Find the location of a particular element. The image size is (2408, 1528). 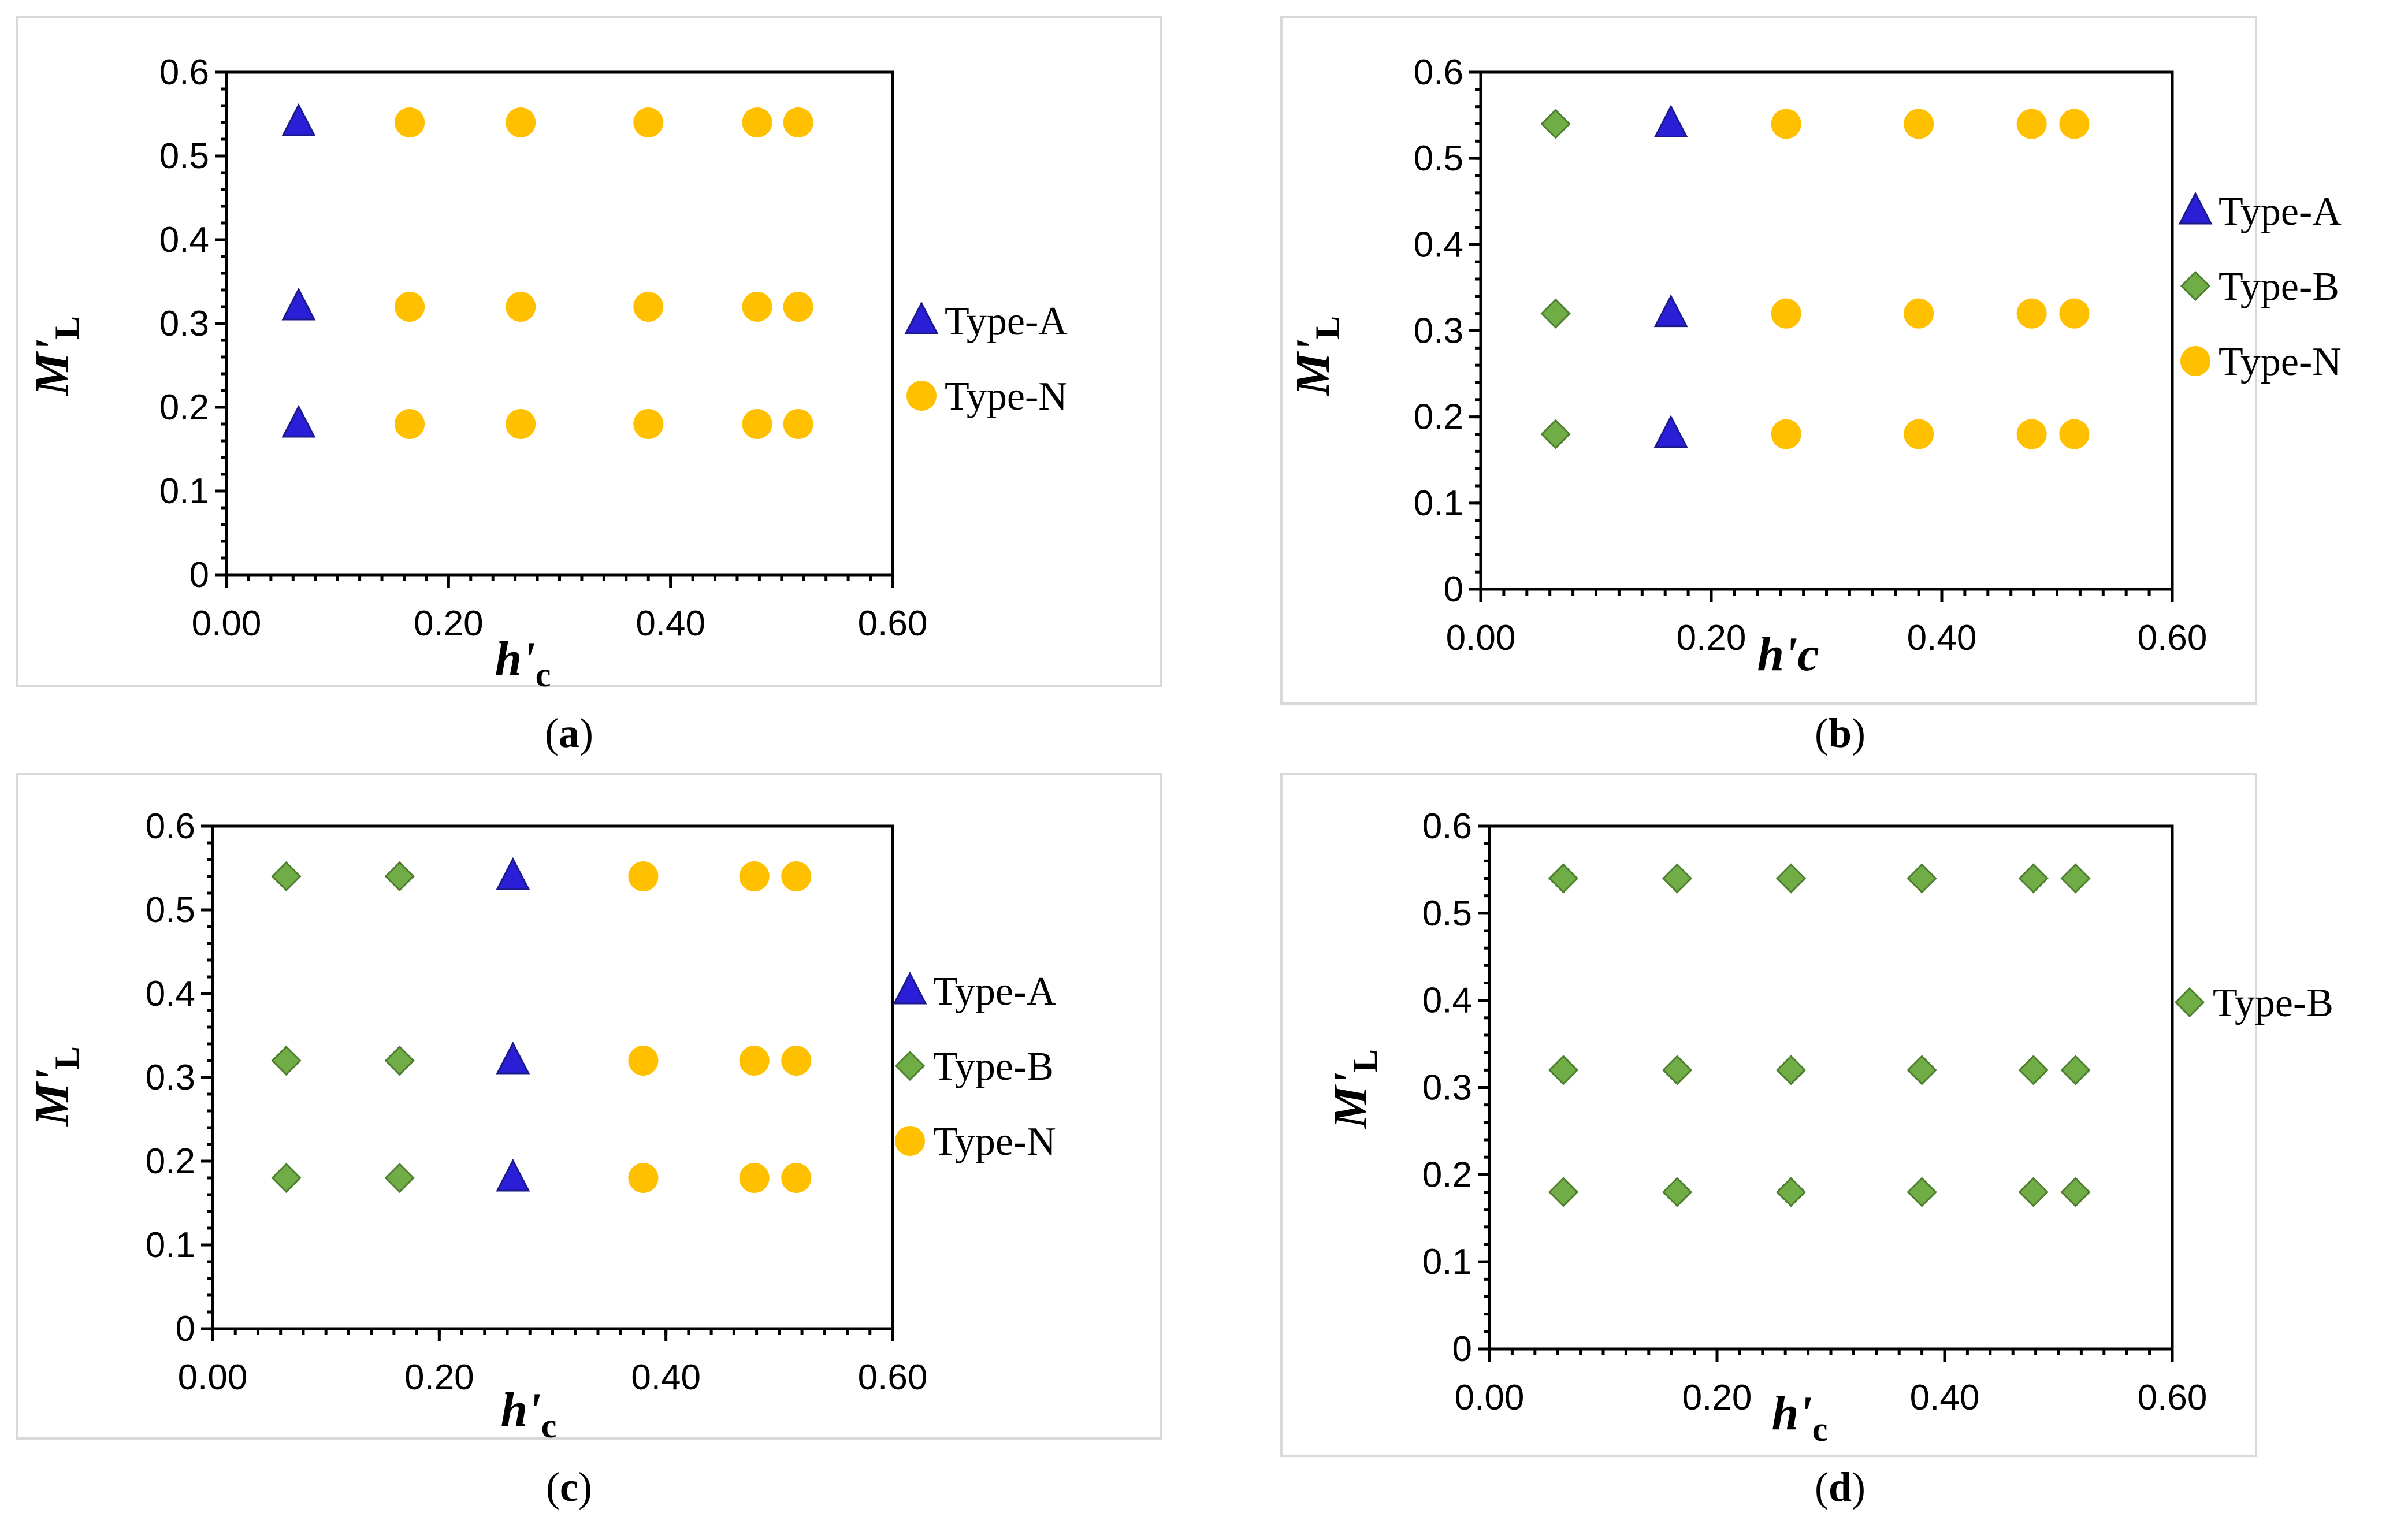

panel-caption: (a) is located at coordinates (569, 733).